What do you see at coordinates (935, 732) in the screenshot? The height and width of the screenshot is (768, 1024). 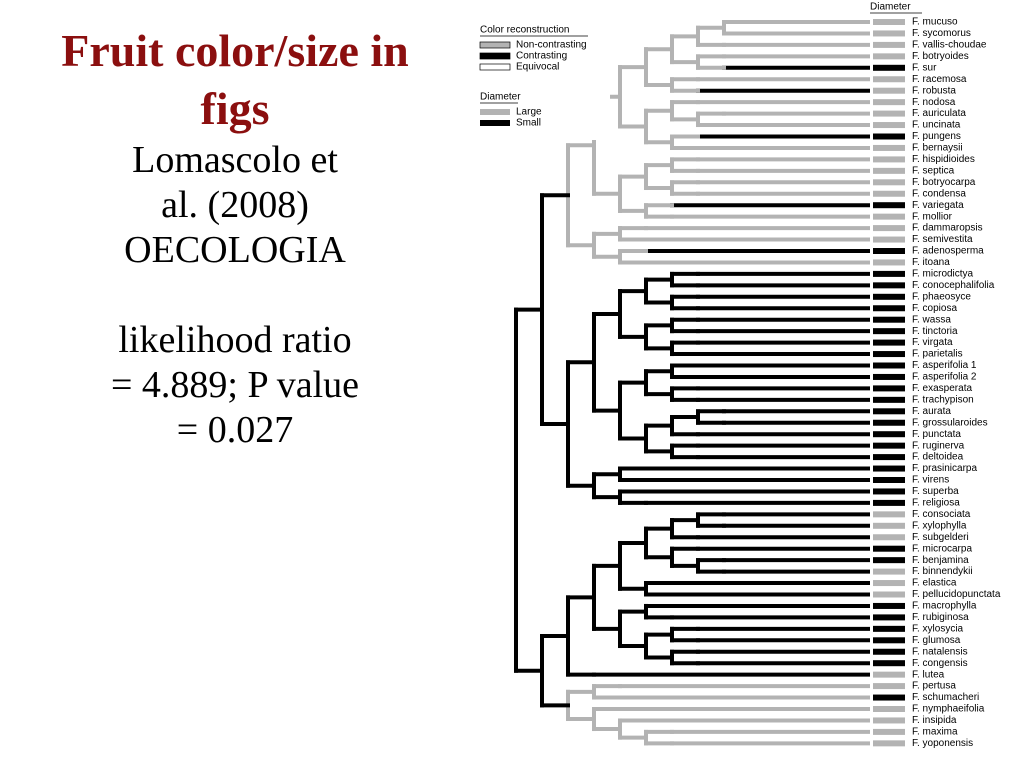 I see `species-label: F. maxima` at bounding box center [935, 732].